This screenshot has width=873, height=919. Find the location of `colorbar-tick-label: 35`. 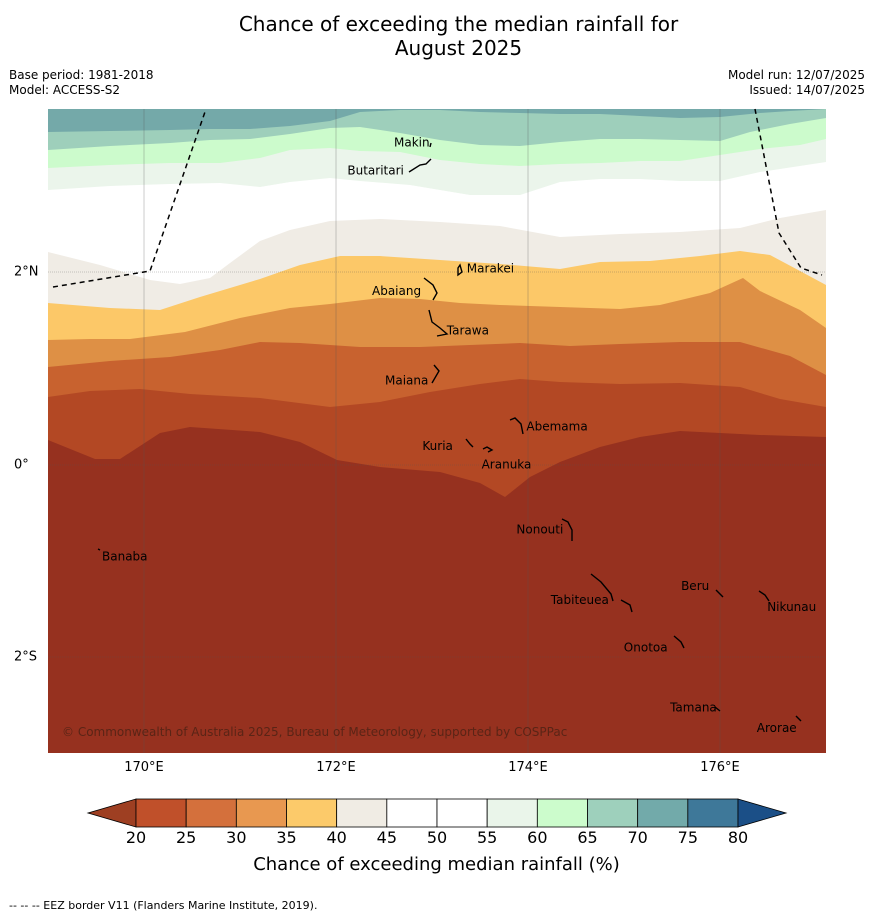

colorbar-tick-label: 35 is located at coordinates (286, 837).